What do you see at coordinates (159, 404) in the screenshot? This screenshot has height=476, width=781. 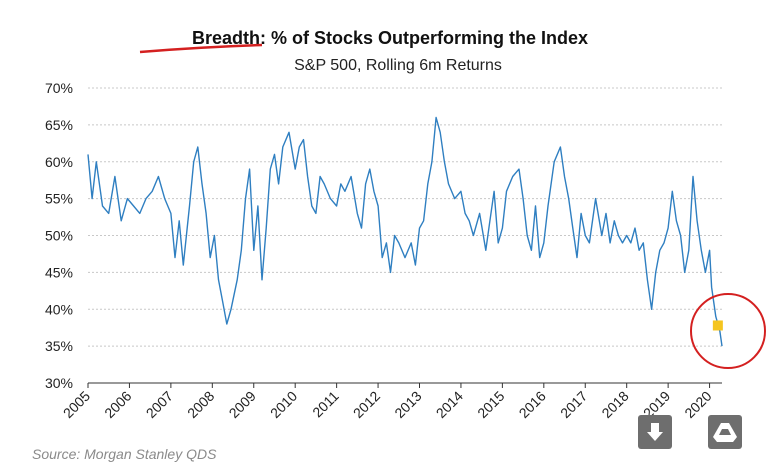 I see `x-tick-label: 2007` at bounding box center [159, 404].